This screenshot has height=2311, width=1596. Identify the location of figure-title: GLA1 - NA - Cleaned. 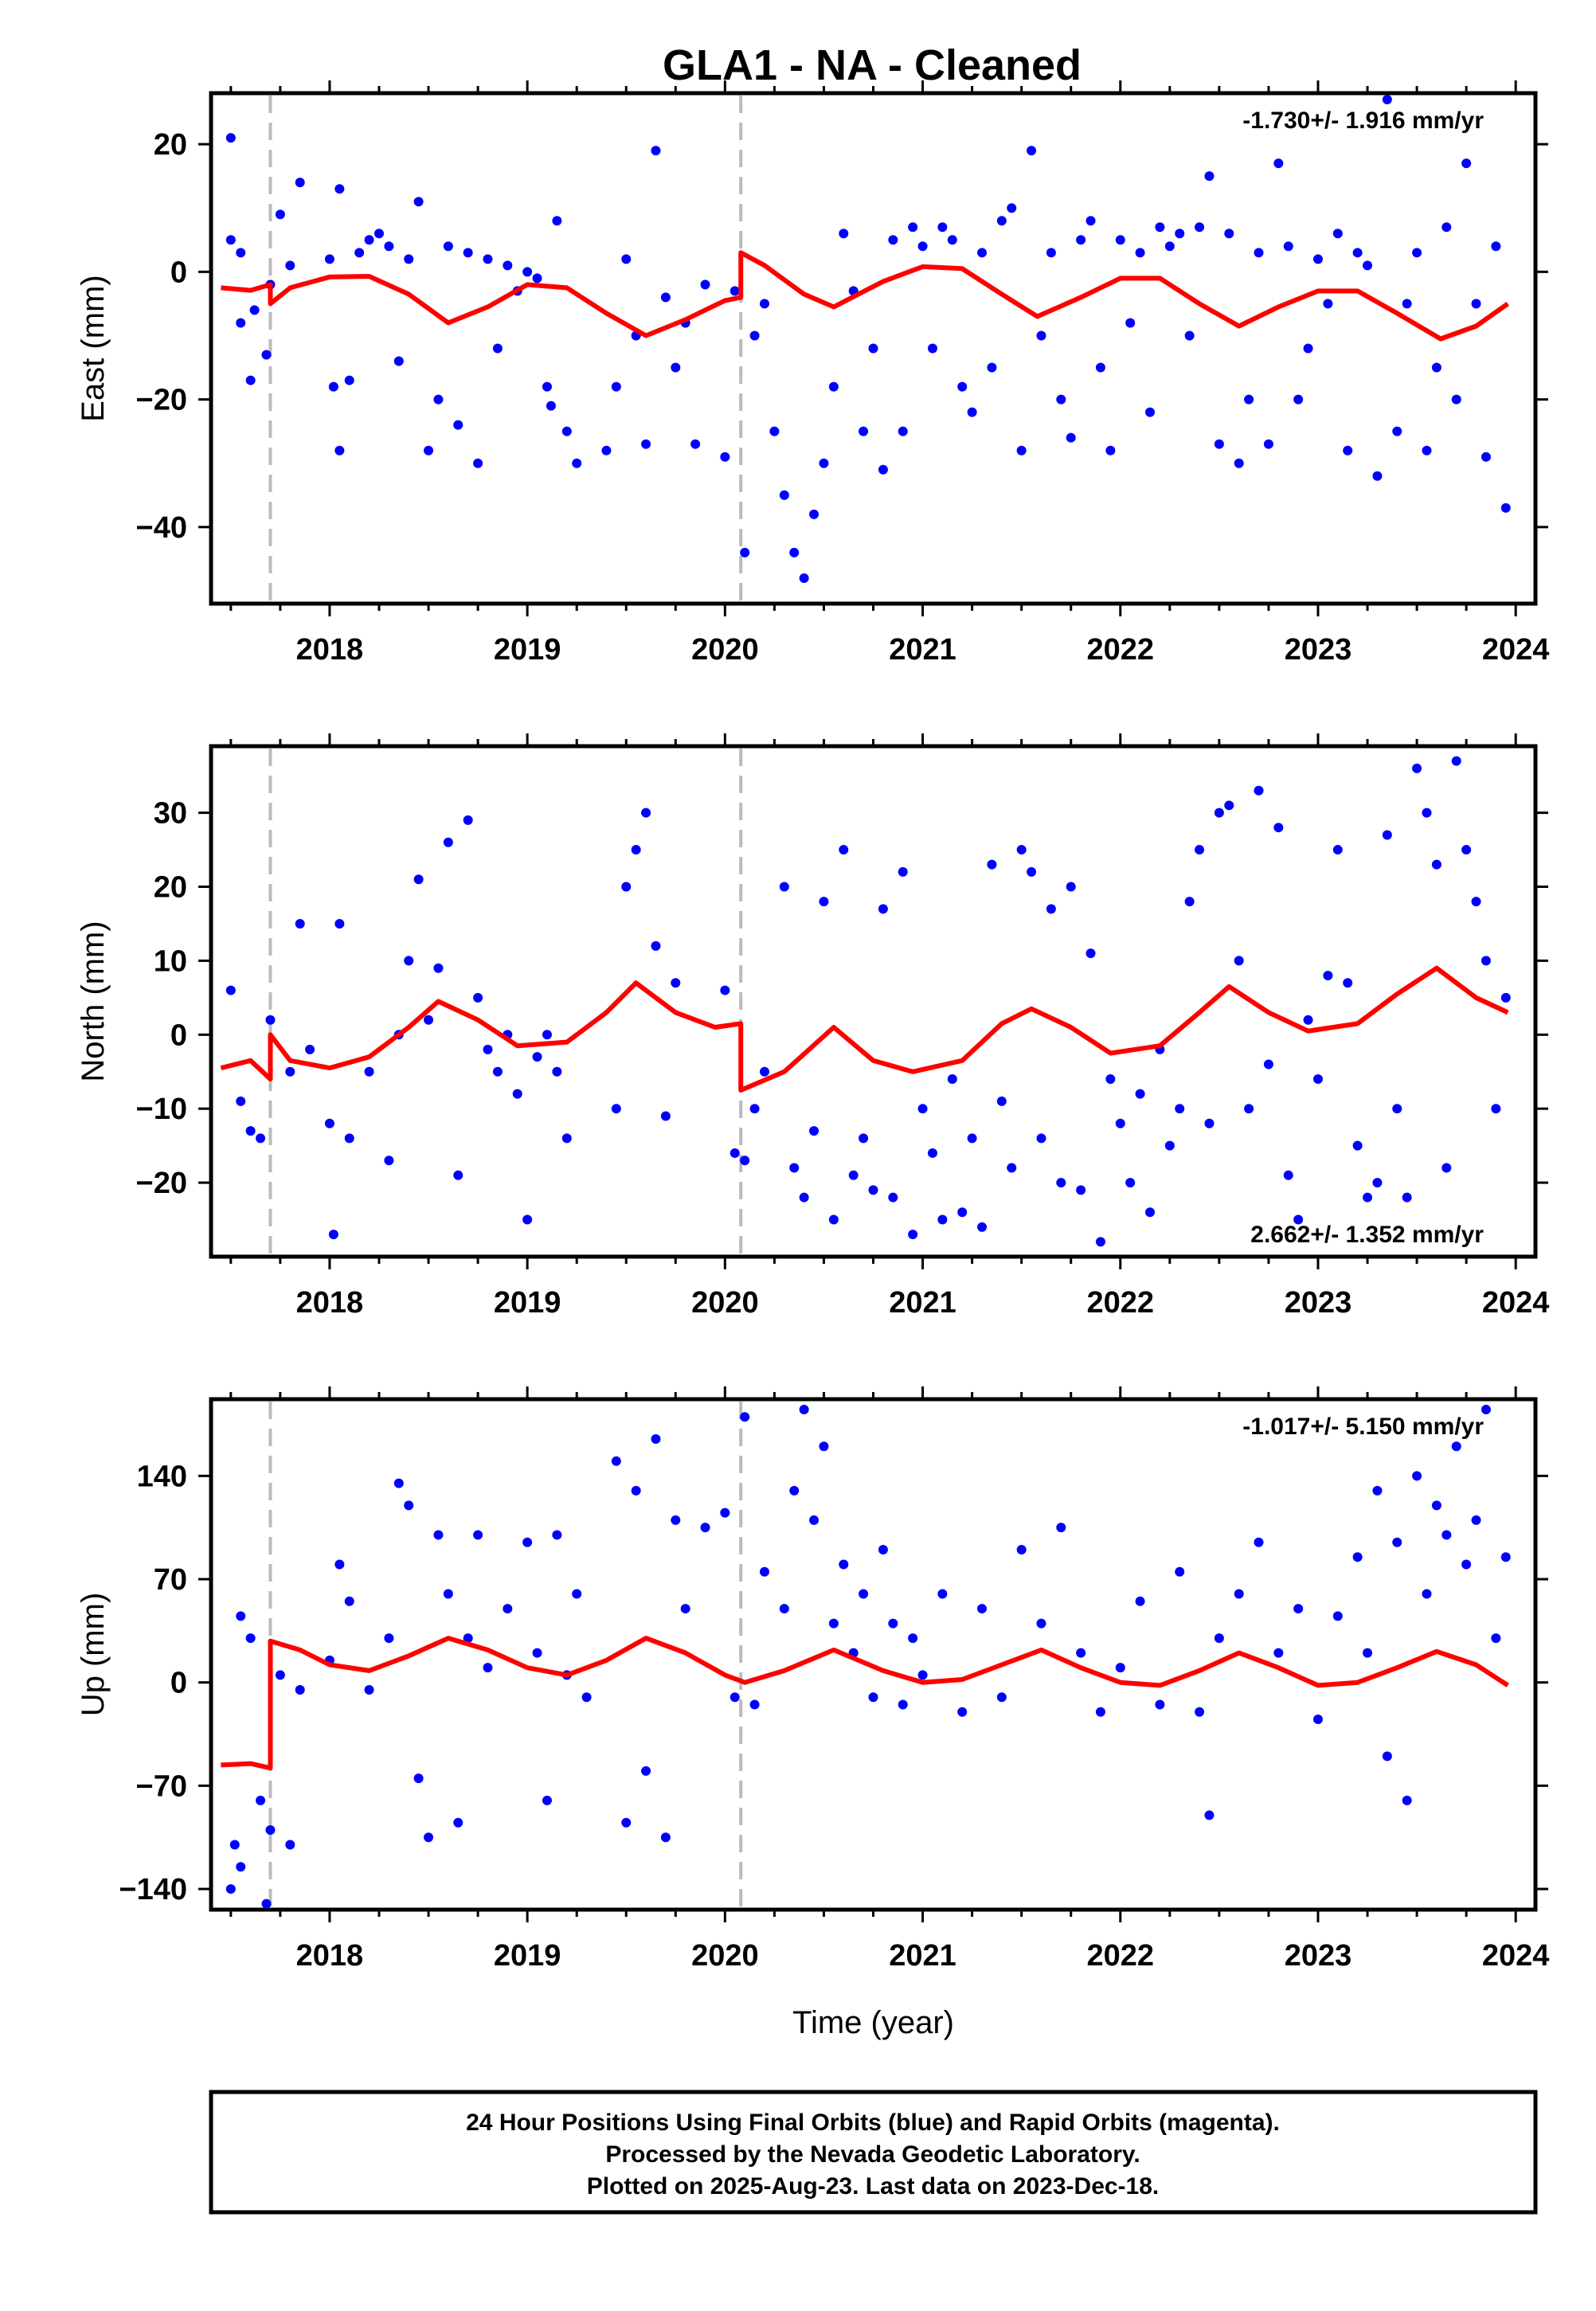
(872, 65).